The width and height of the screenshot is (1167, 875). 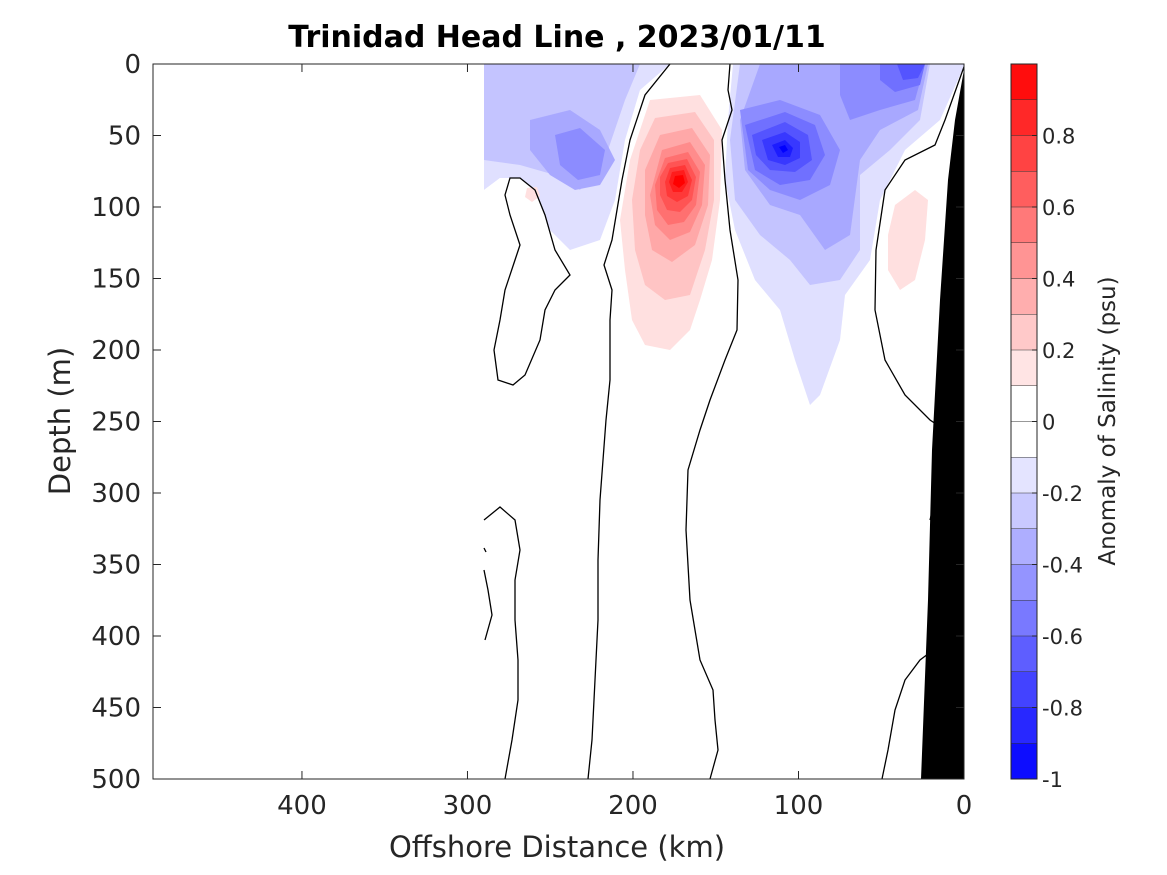 I want to click on colorbar-tick-label: 0.2, so click(x=1058, y=351).